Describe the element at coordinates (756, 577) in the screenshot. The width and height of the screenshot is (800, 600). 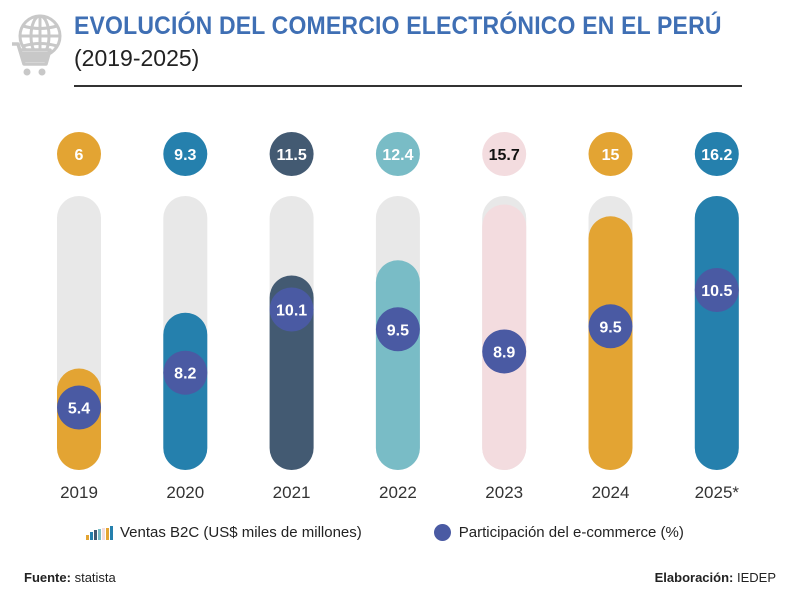
I see `credit-value: IEDEP` at that location.